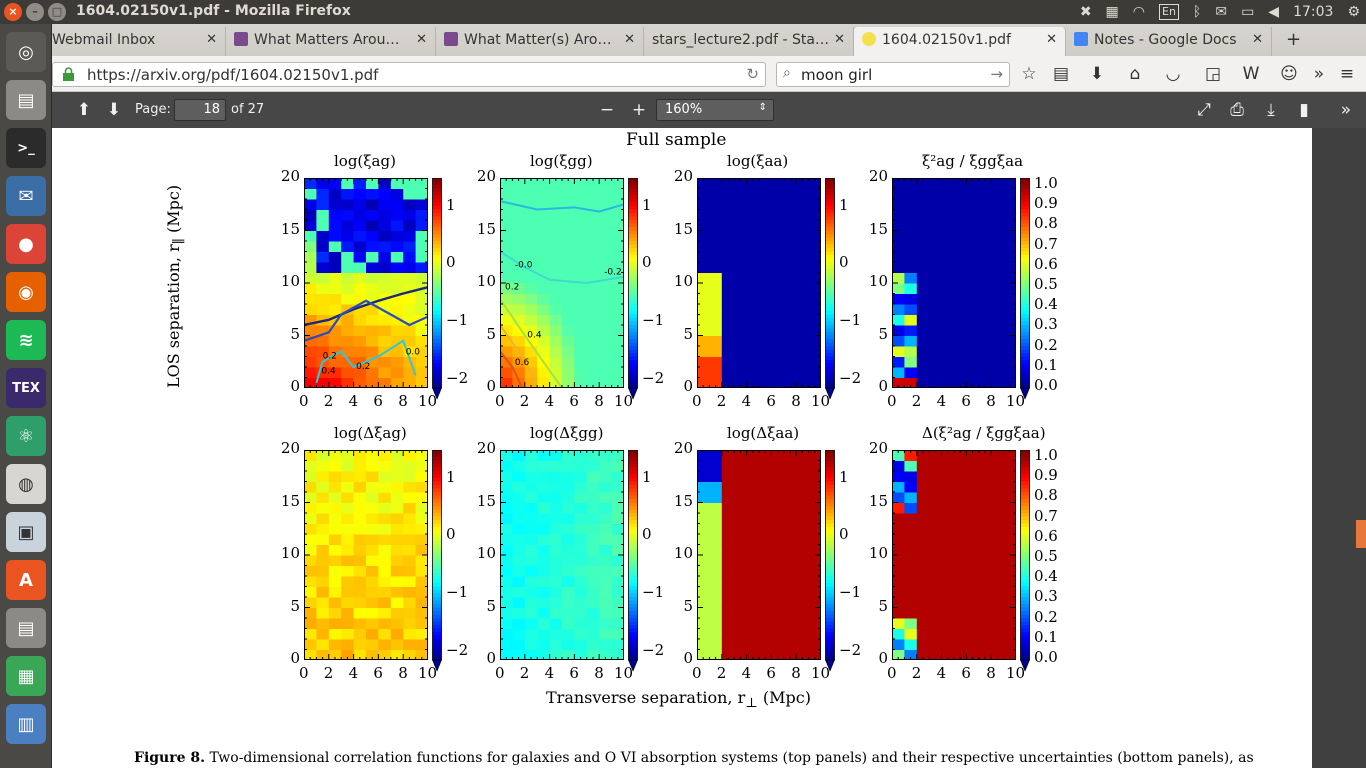 This screenshot has height=768, width=1366. What do you see at coordinates (749, 41) in the screenshot?
I see `tab-stars-lecture: stars_lecture2.pdf - Sta… ✕` at bounding box center [749, 41].